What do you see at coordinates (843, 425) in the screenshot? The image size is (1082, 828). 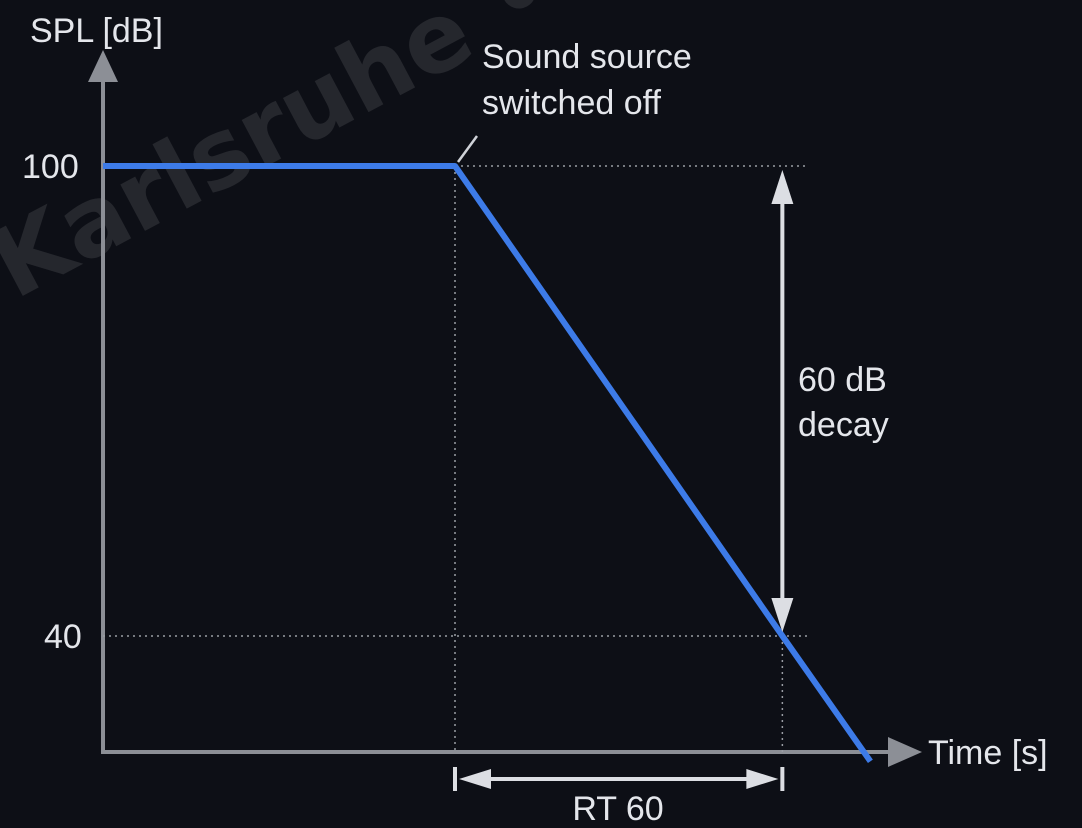 I see `decay-annotation-line-2: decay` at bounding box center [843, 425].